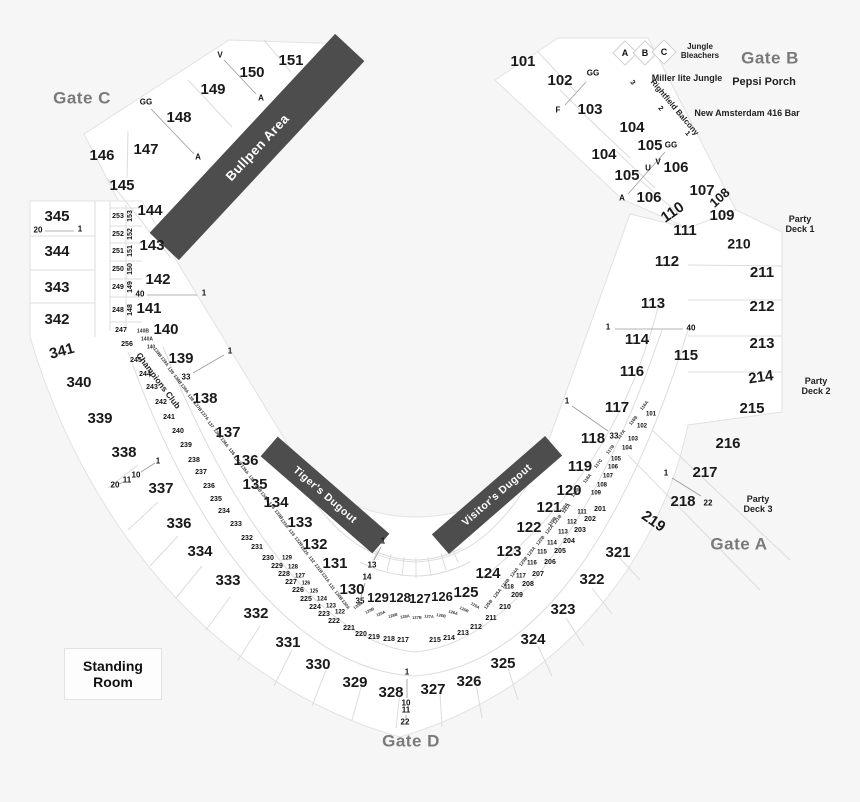  I want to click on section-332: 332, so click(256, 613).